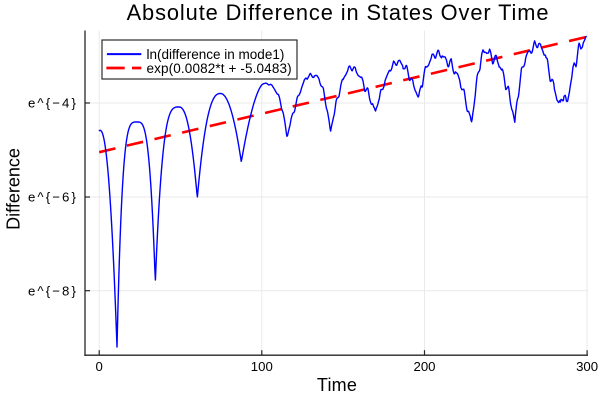 This screenshot has width=600, height=400. I want to click on svg-text: Time, so click(337, 385).